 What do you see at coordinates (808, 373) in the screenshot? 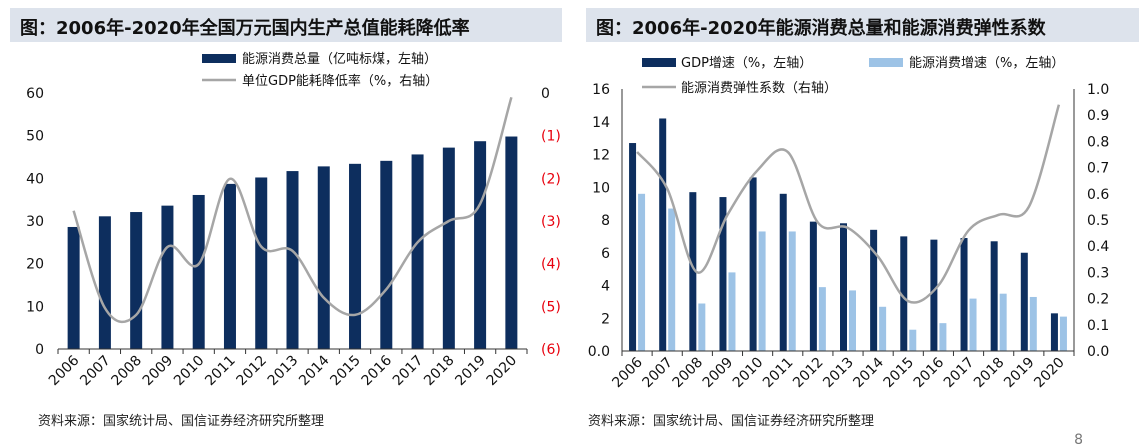
I see `x-axis-category-label: 2012` at bounding box center [808, 373].